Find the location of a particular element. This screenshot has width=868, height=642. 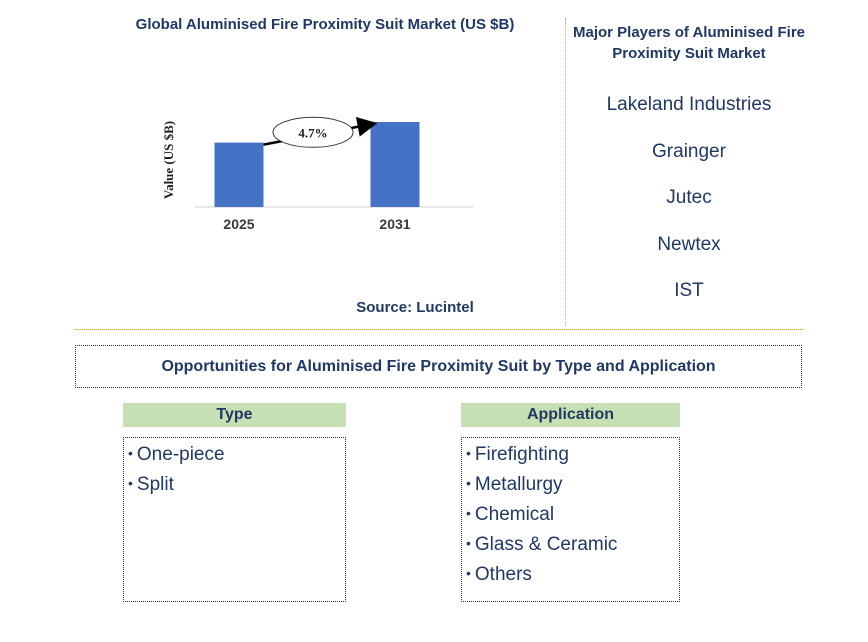

type-item: • One-piece is located at coordinates (236, 455).